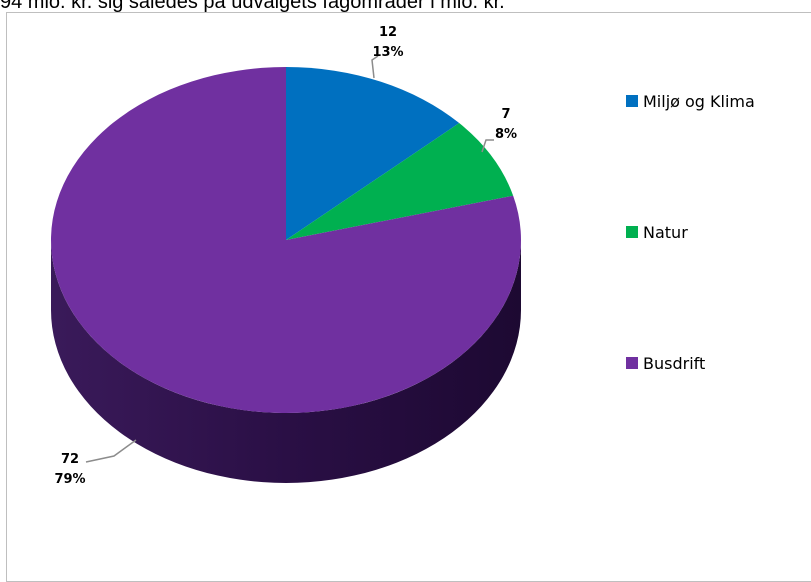 The image size is (811, 582). Describe the element at coordinates (375, 67) in the screenshot. I see `leader-line-milj-og-klima` at that location.